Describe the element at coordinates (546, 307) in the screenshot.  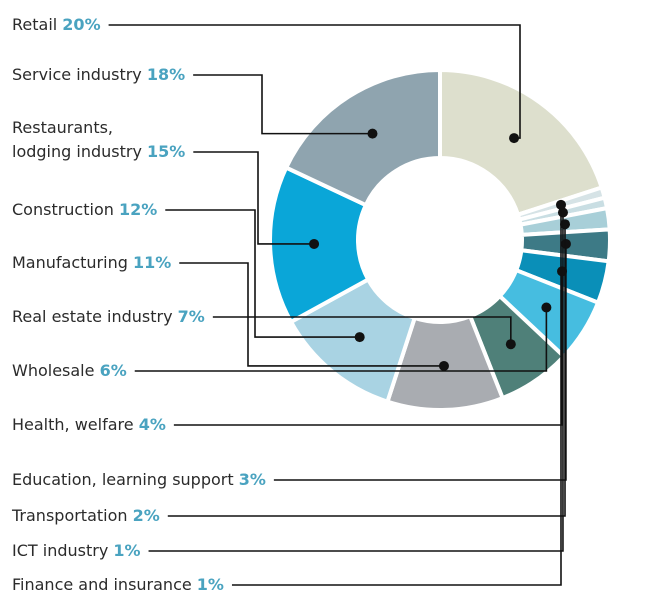
I see `marker-dot-wholesale` at that location.